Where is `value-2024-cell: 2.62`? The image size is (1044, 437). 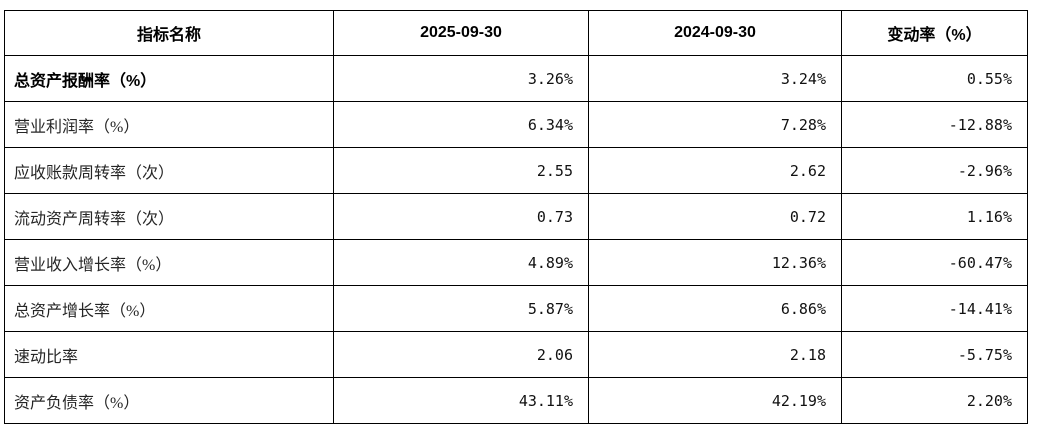 value-2024-cell: 2.62 is located at coordinates (715, 170).